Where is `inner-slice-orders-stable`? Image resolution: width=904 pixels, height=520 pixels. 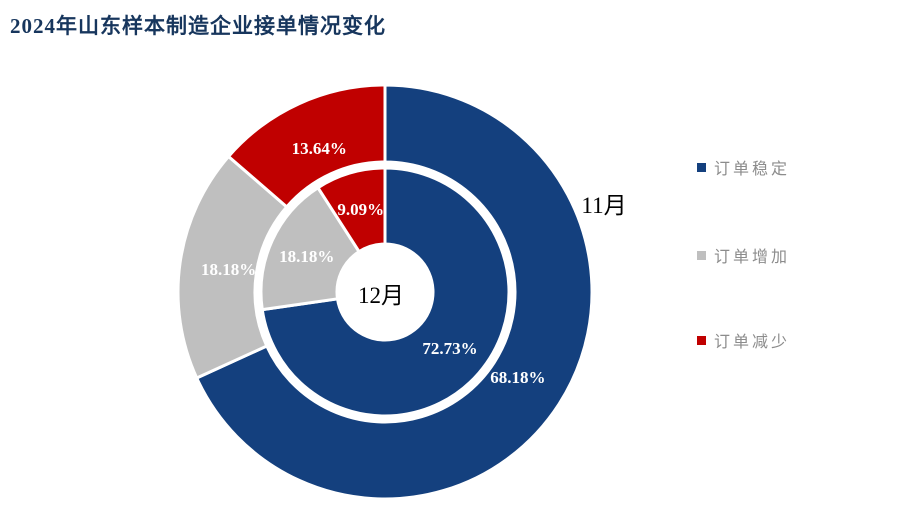
inner-slice-orders-stable is located at coordinates (385, 292).